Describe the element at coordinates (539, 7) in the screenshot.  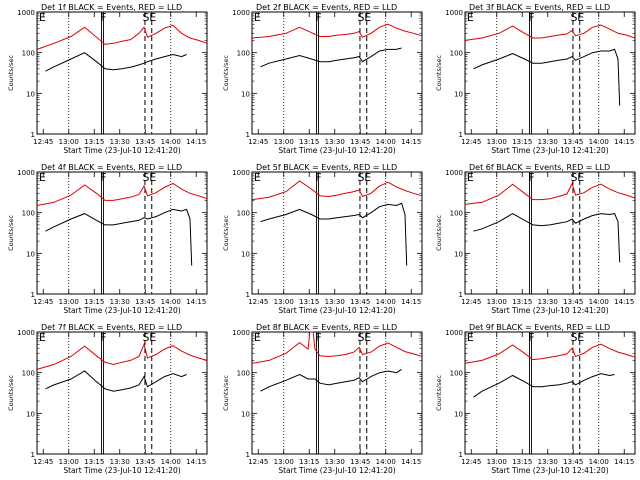
I see `panel-title: Det 3f BLACK = Events, RED = LLD` at that location.